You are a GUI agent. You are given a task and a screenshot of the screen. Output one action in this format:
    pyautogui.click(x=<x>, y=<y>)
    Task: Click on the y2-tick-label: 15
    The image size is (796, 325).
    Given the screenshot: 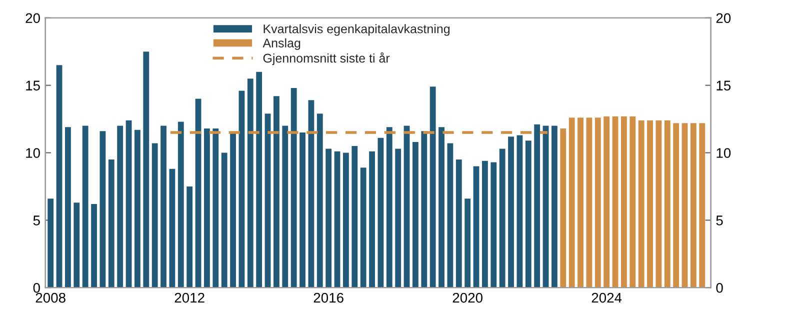 What is the action you would take?
    pyautogui.click(x=723, y=85)
    